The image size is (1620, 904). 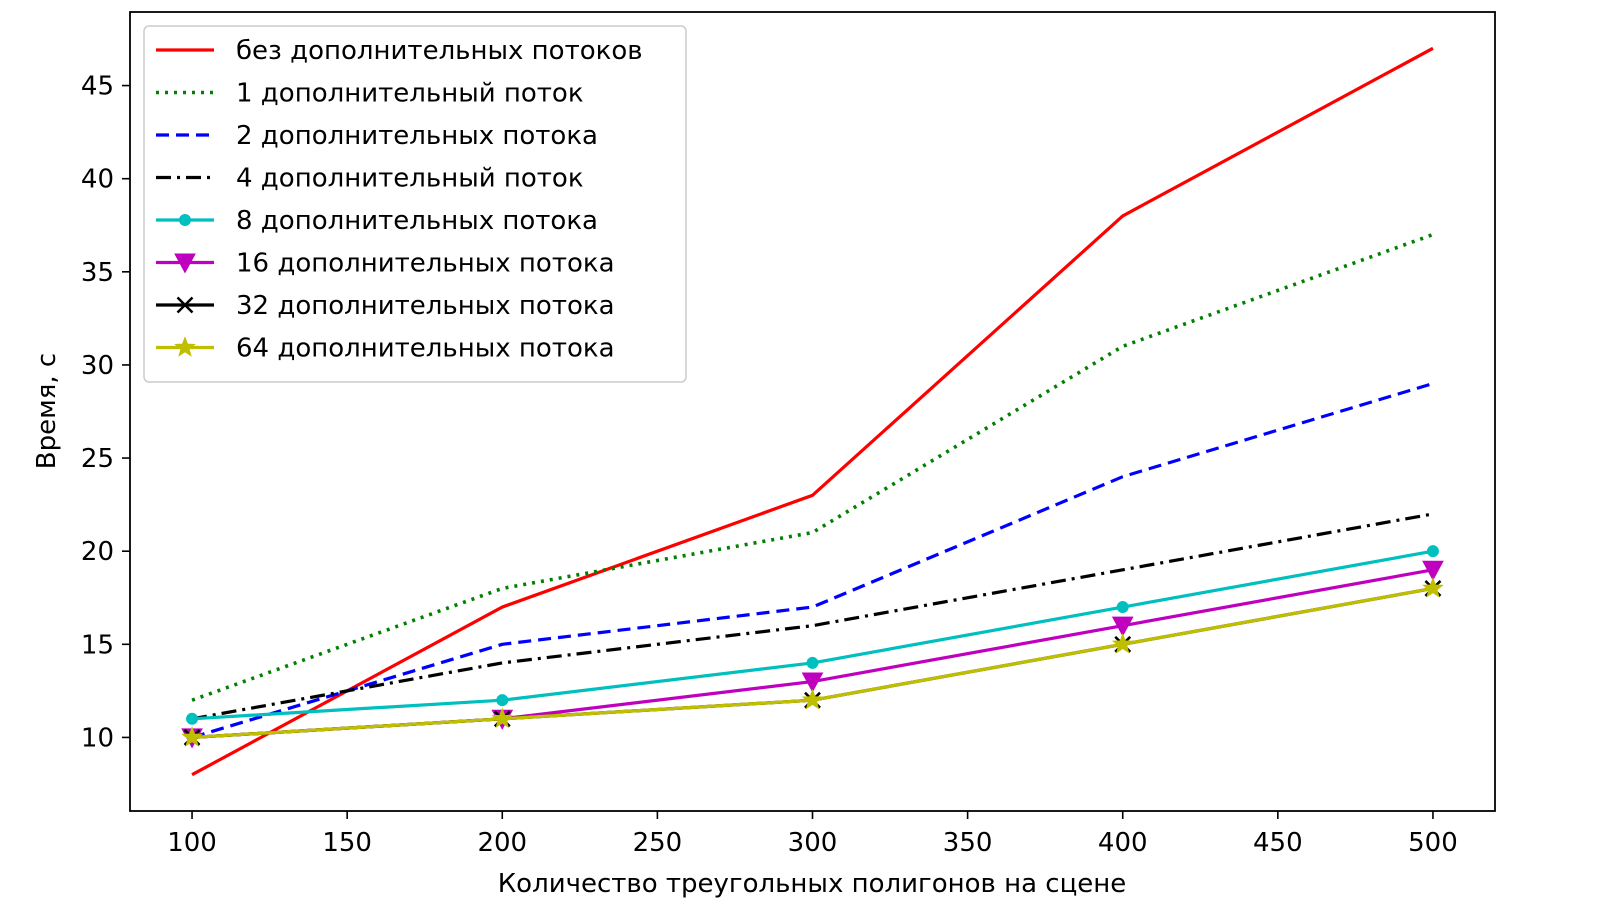 I want to click on x-tick-label: 150, so click(x=347, y=843).